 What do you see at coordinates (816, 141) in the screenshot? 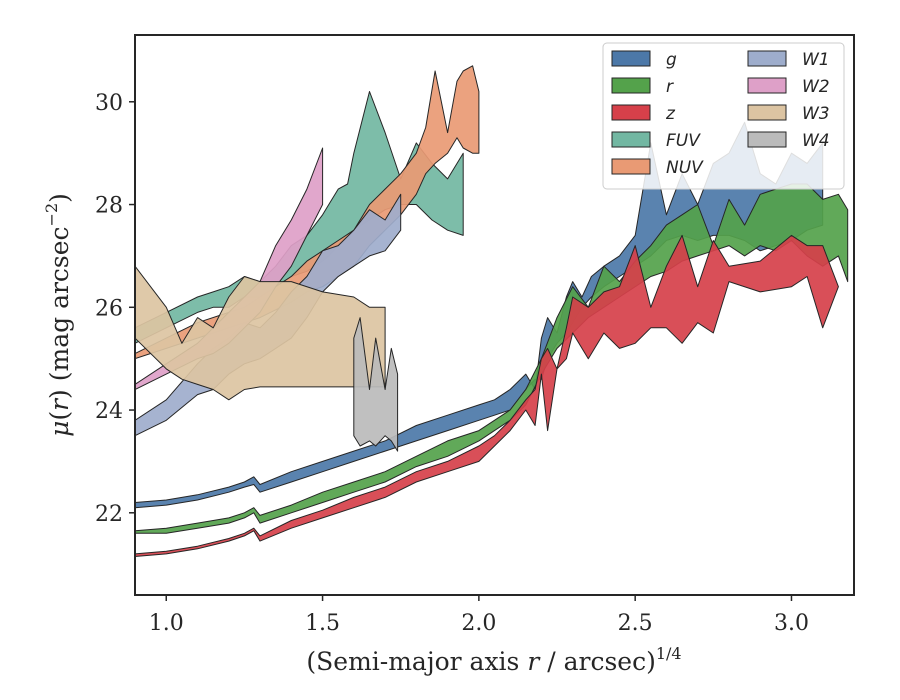
I see `legend-label-w4: W4` at bounding box center [816, 141].